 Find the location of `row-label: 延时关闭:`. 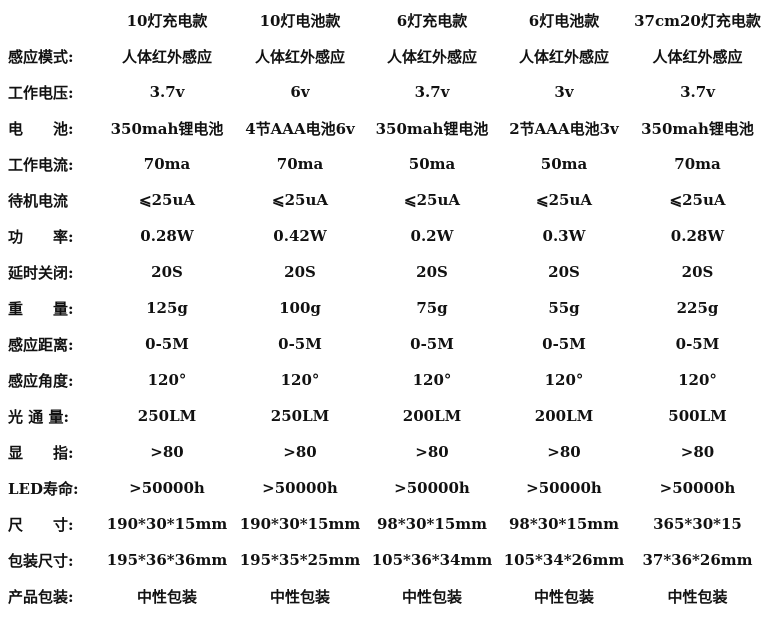

row-label: 延时关闭: is located at coordinates (41, 272).